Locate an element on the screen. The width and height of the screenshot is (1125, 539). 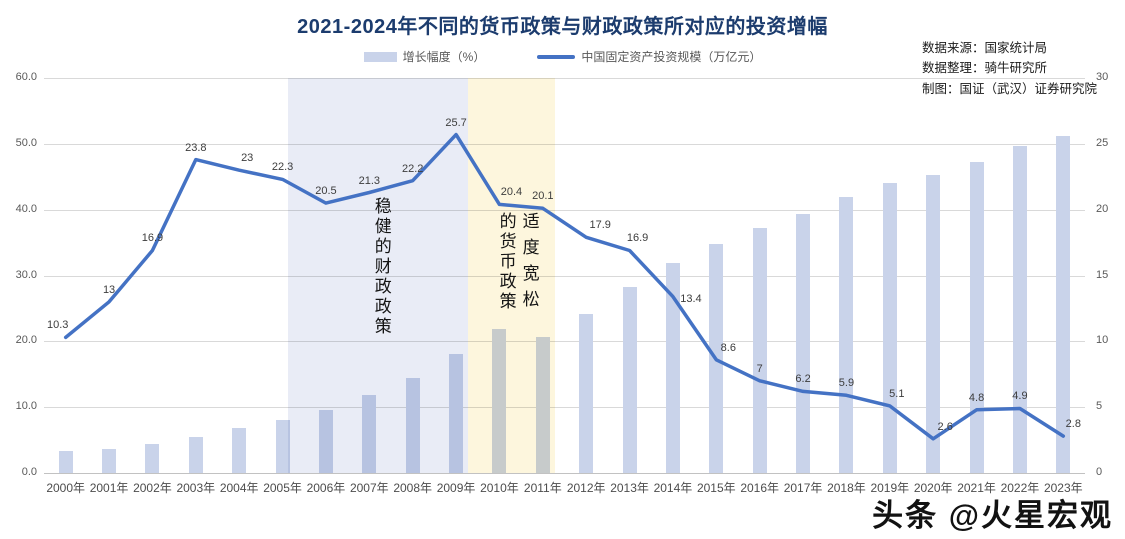
right-y-tick: 25 is located at coordinates (1102, 142).